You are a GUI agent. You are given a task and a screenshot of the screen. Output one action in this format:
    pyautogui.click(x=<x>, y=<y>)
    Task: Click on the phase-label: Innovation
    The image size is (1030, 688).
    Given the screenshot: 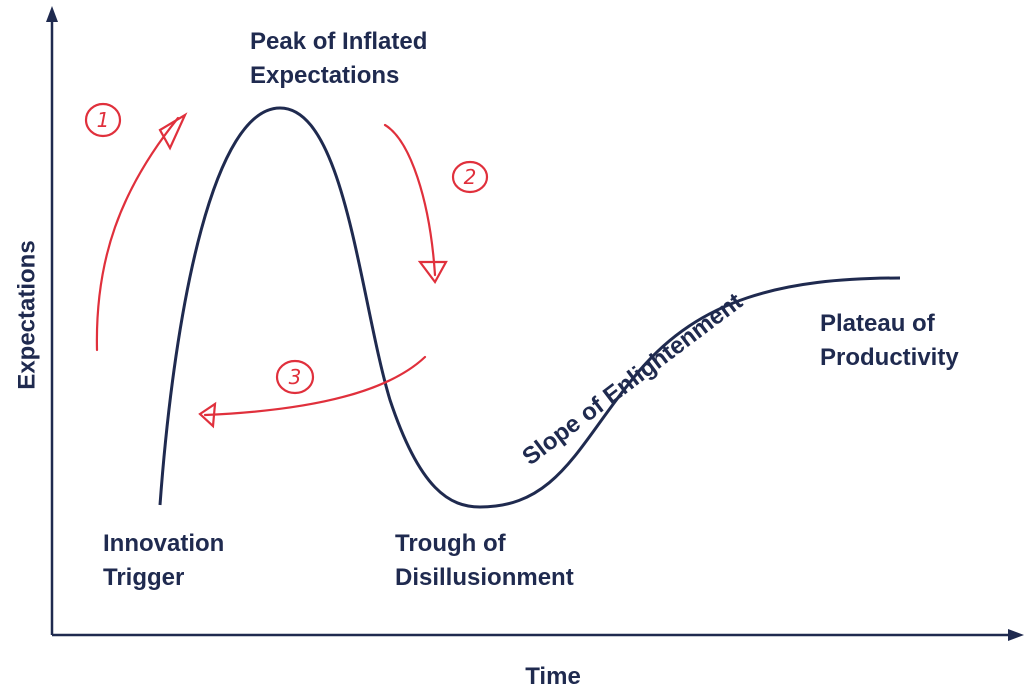 What is the action you would take?
    pyautogui.click(x=163, y=543)
    